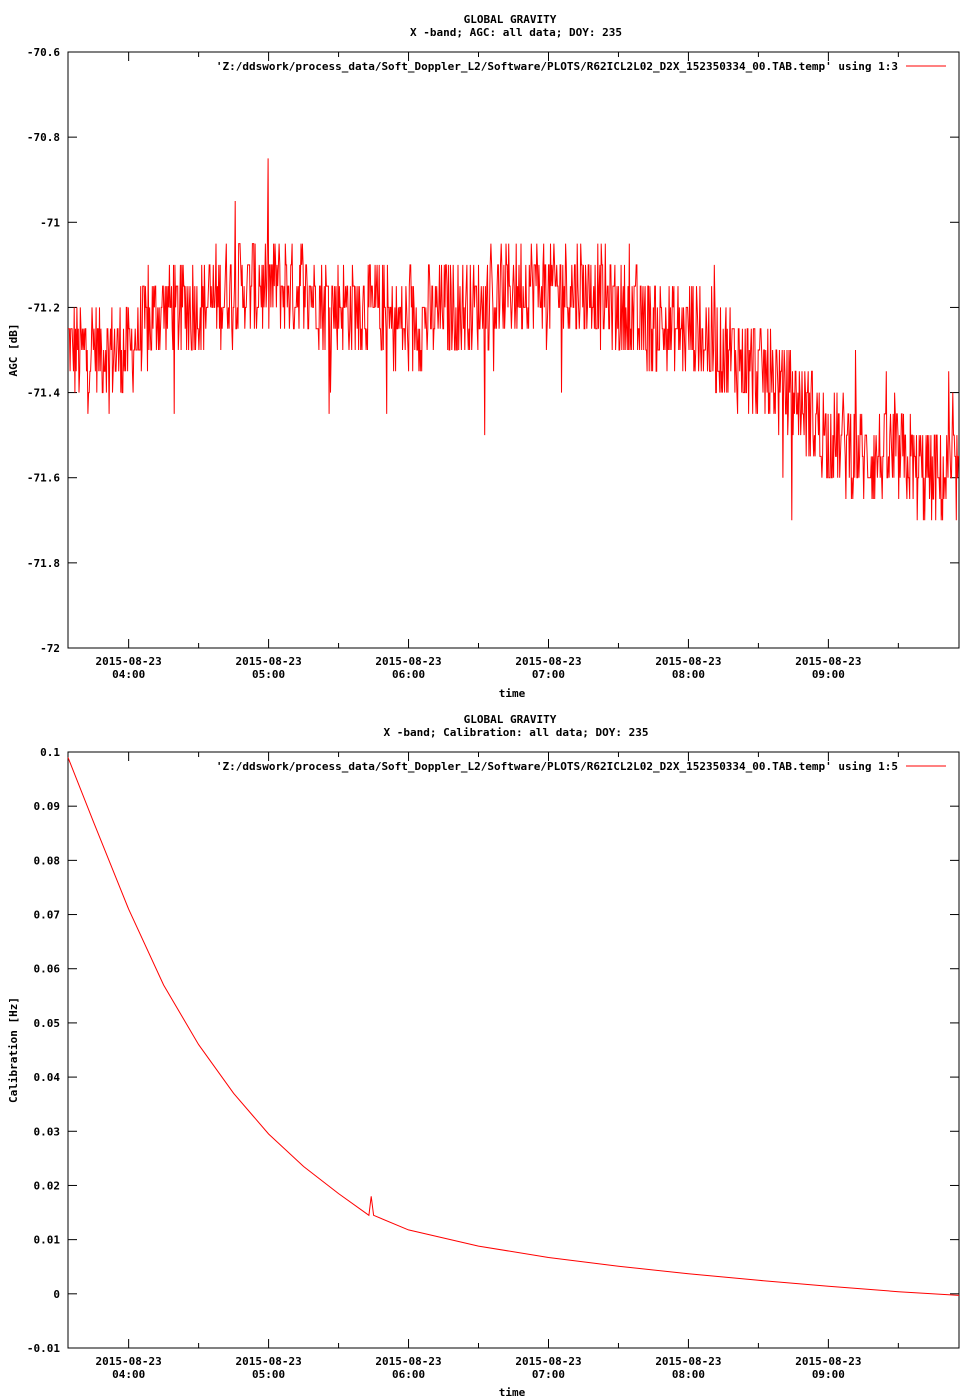 The width and height of the screenshot is (980, 1400). Describe the element at coordinates (43, 137) in the screenshot. I see `agc-y-tick-label: -70.8` at that location.